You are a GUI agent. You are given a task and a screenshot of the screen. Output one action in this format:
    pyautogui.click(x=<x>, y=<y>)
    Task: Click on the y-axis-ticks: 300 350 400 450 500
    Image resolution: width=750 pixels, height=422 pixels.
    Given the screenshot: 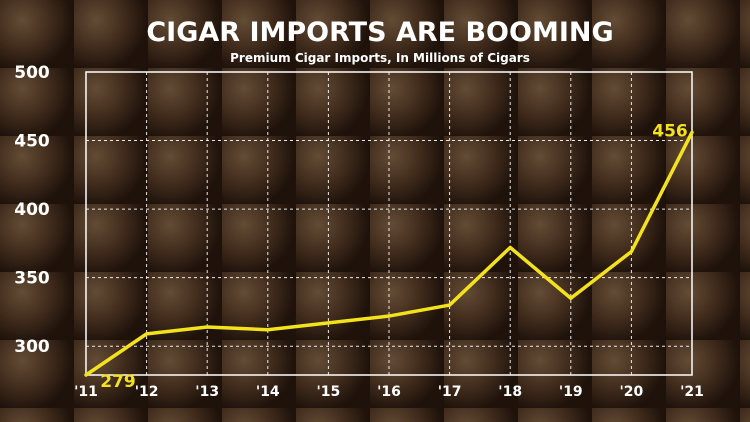 What is the action you would take?
    pyautogui.click(x=32, y=210)
    